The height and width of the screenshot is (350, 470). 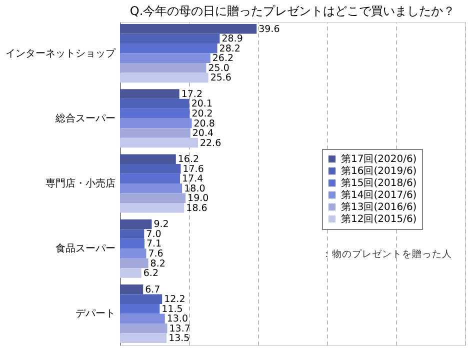 What do you see at coordinates (201, 104) in the screenshot?
I see `data-label: 20.1` at bounding box center [201, 104].